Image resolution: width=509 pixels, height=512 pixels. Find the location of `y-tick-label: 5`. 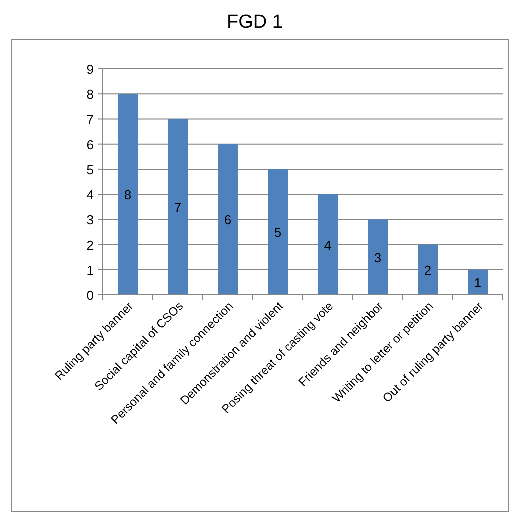

y-tick-label: 5 is located at coordinates (90, 170).